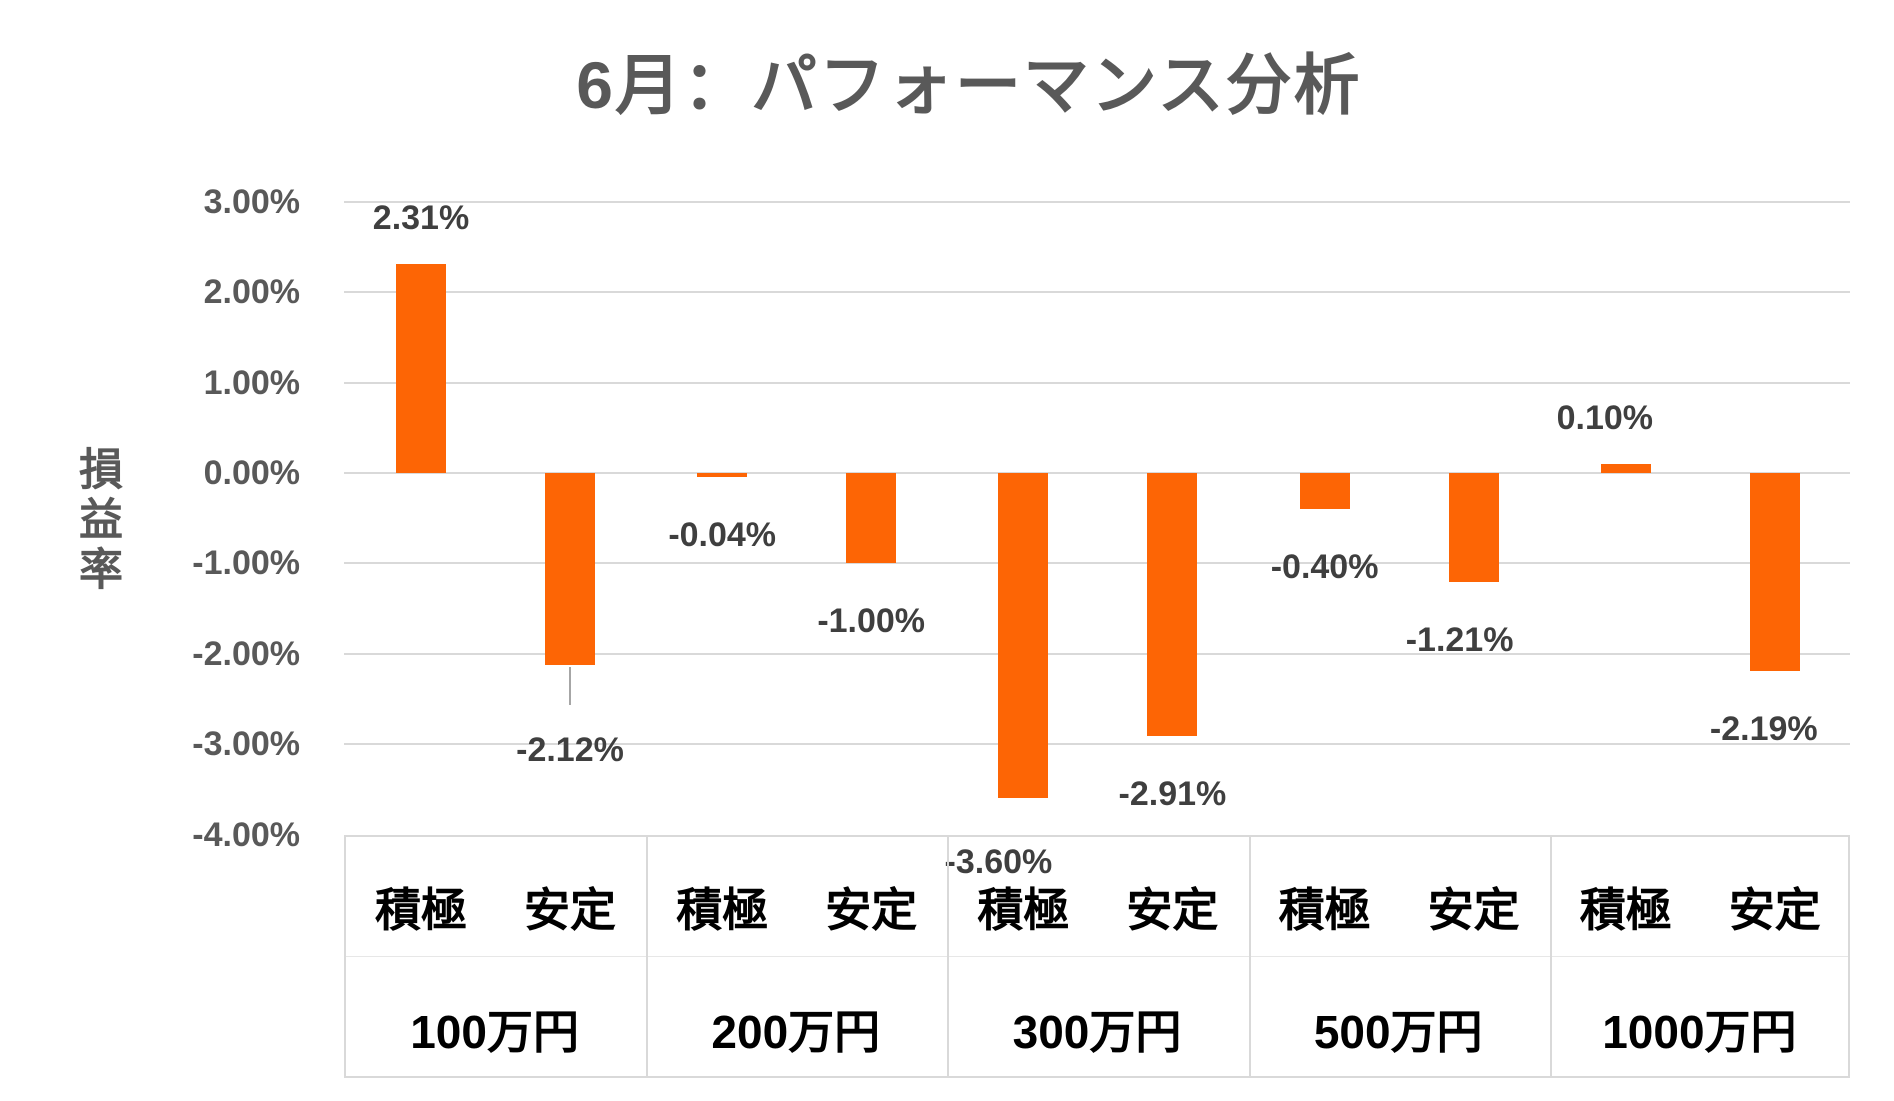 Image resolution: width=1894 pixels, height=1101 pixels. Describe the element at coordinates (246, 653) in the screenshot. I see `y-tick-label: -2.00%` at that location.